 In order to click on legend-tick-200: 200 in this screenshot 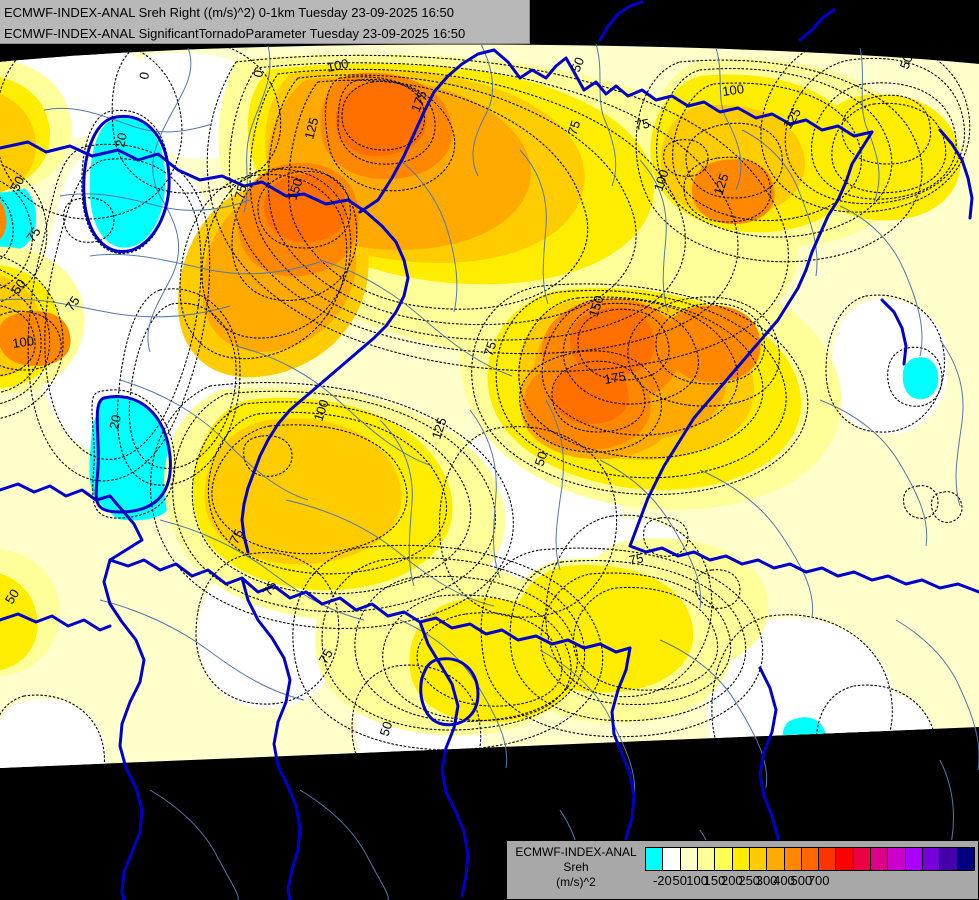, I will do `click(731, 880)`.